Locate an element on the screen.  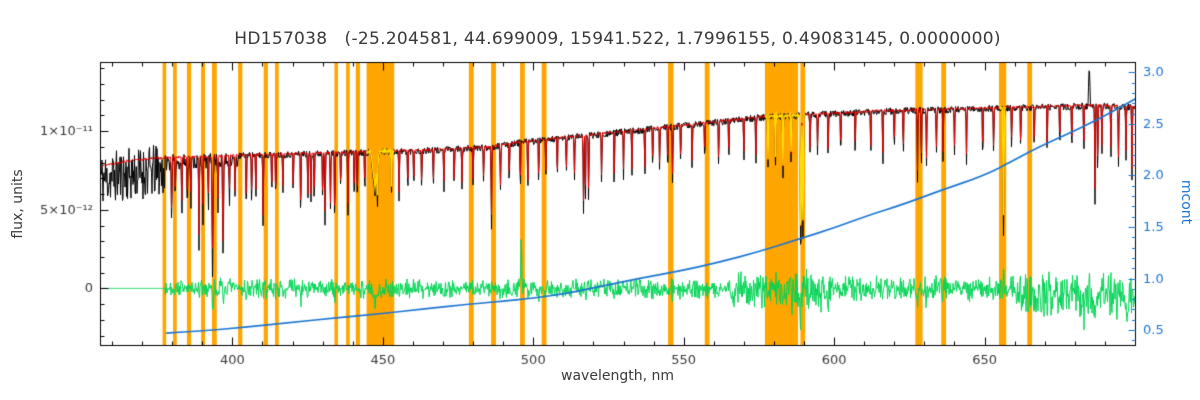
y-axis-label-right: mcont is located at coordinates (1186, 202).